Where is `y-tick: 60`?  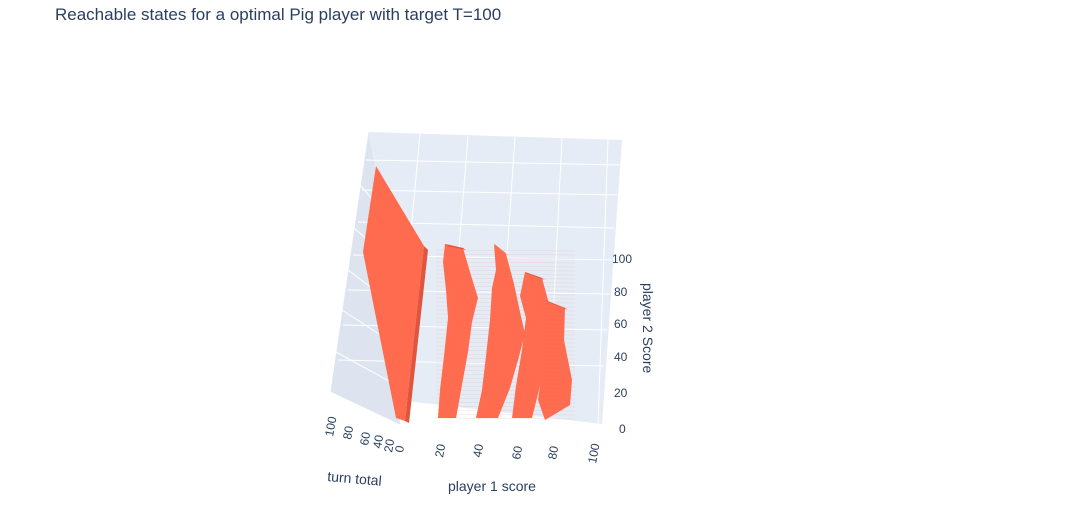 y-tick: 60 is located at coordinates (365, 439).